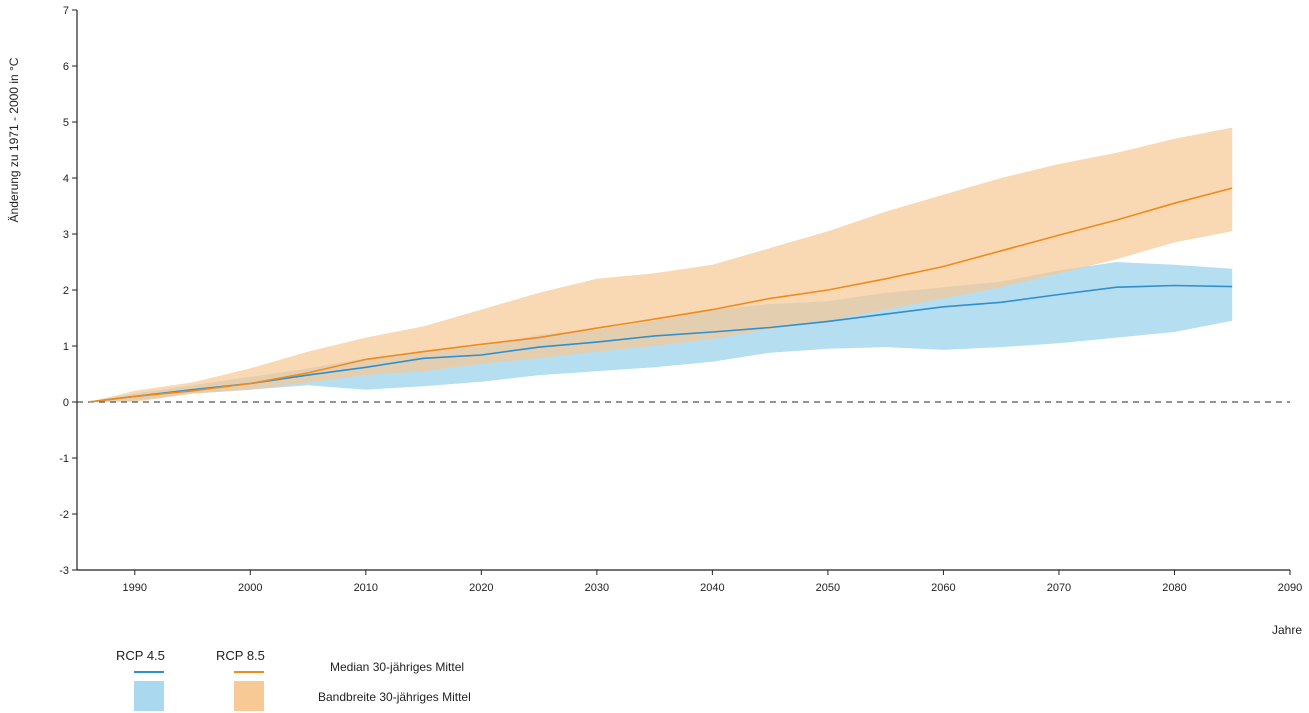 The height and width of the screenshot is (713, 1309). I want to click on legend-band-description: Bandbreite 30-jähriges Mittel, so click(394, 697).